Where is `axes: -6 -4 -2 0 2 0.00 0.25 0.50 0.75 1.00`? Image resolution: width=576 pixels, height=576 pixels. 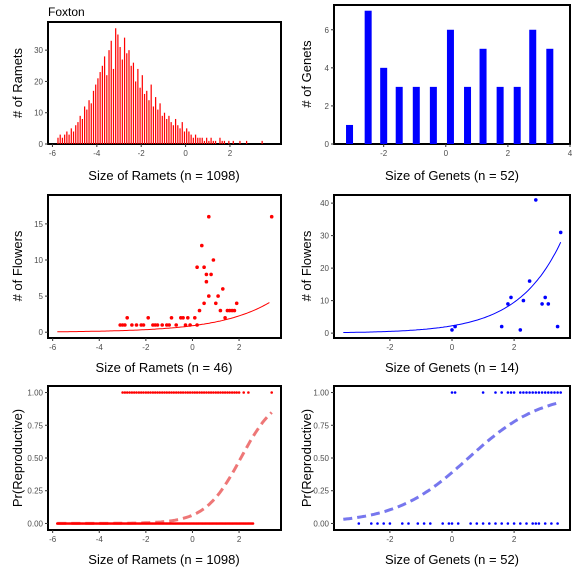 axes: -6 -4 -2 0 2 0.00 0.25 0.50 0.75 1.00 is located at coordinates (134, 466).